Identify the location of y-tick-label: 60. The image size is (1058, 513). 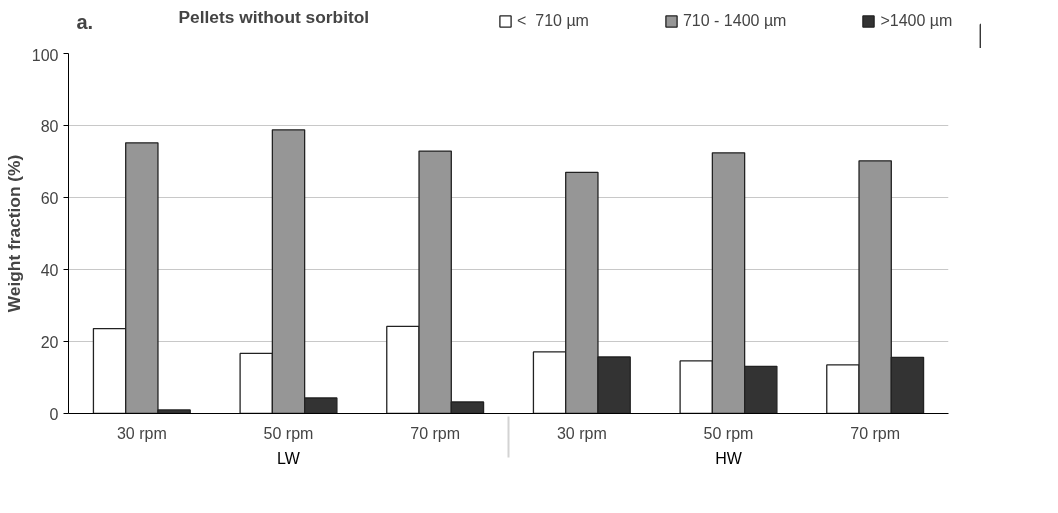
(49, 198).